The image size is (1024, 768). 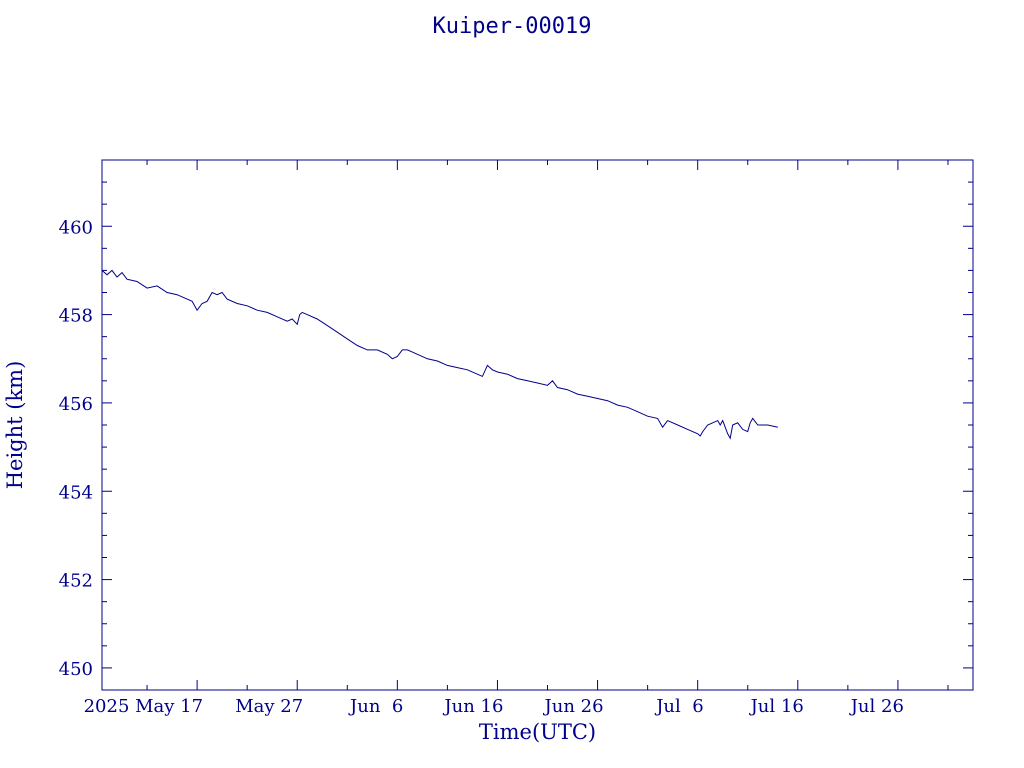 I want to click on x-tick-label: Jul 26, so click(x=876, y=706).